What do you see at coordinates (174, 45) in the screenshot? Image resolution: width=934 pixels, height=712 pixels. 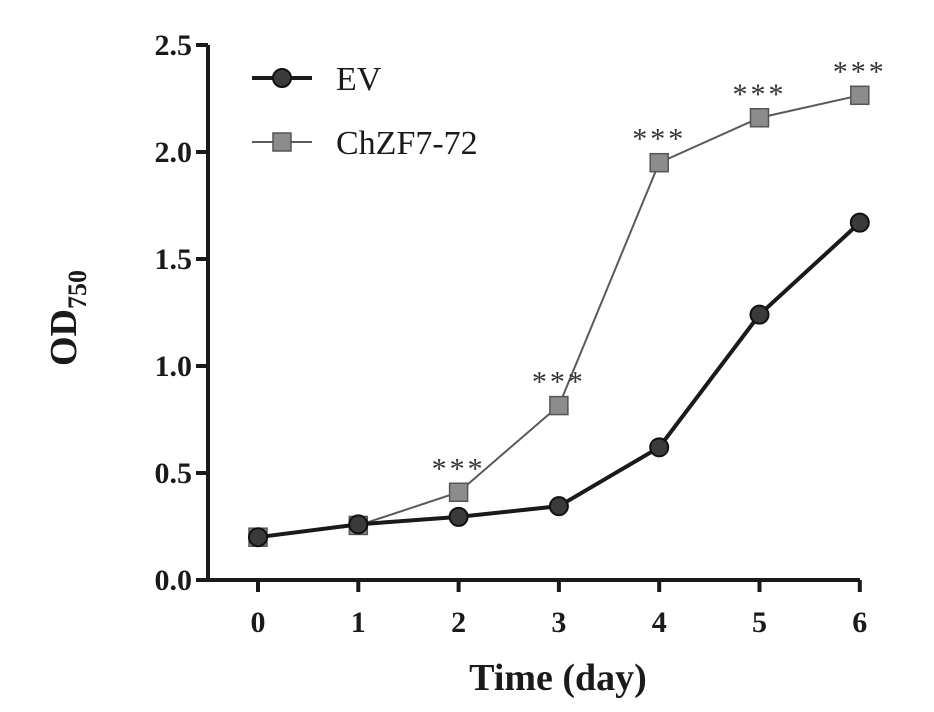 I see `y-tick-label: 2.5` at bounding box center [174, 45].